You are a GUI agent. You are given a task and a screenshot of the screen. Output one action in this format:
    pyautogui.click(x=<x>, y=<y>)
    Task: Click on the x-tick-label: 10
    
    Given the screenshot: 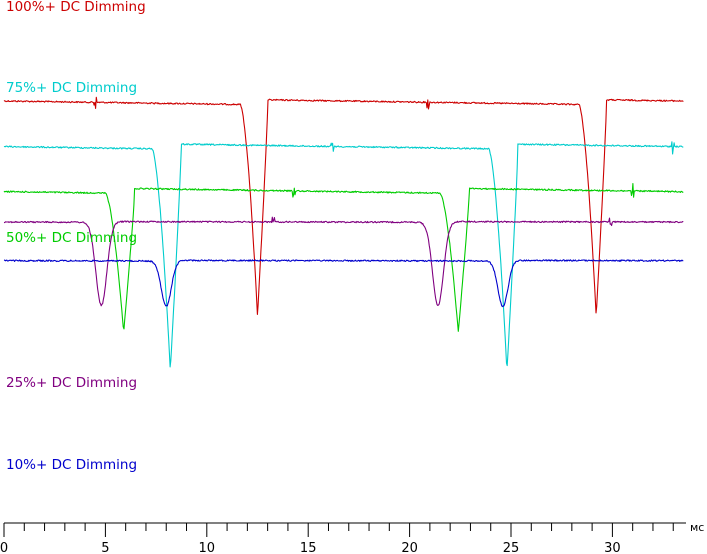 What is the action you would take?
    pyautogui.click(x=207, y=547)
    